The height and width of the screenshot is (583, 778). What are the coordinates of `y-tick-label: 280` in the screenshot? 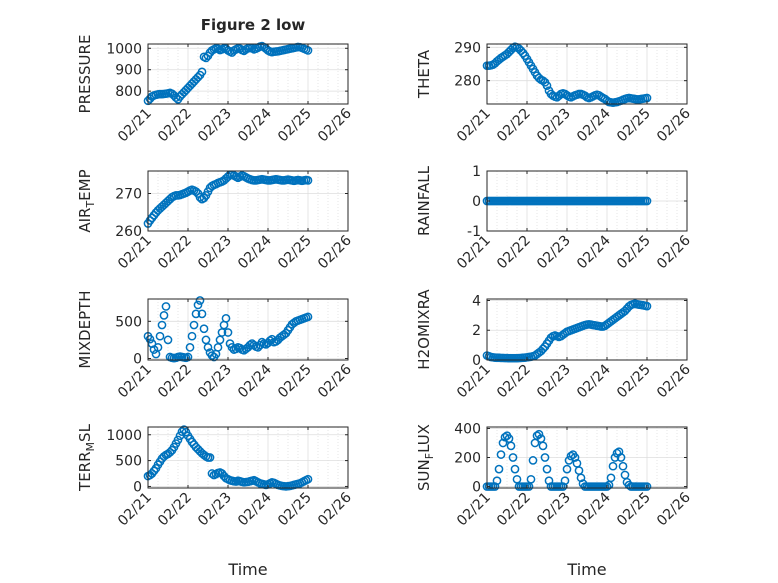 It's located at (467, 82).